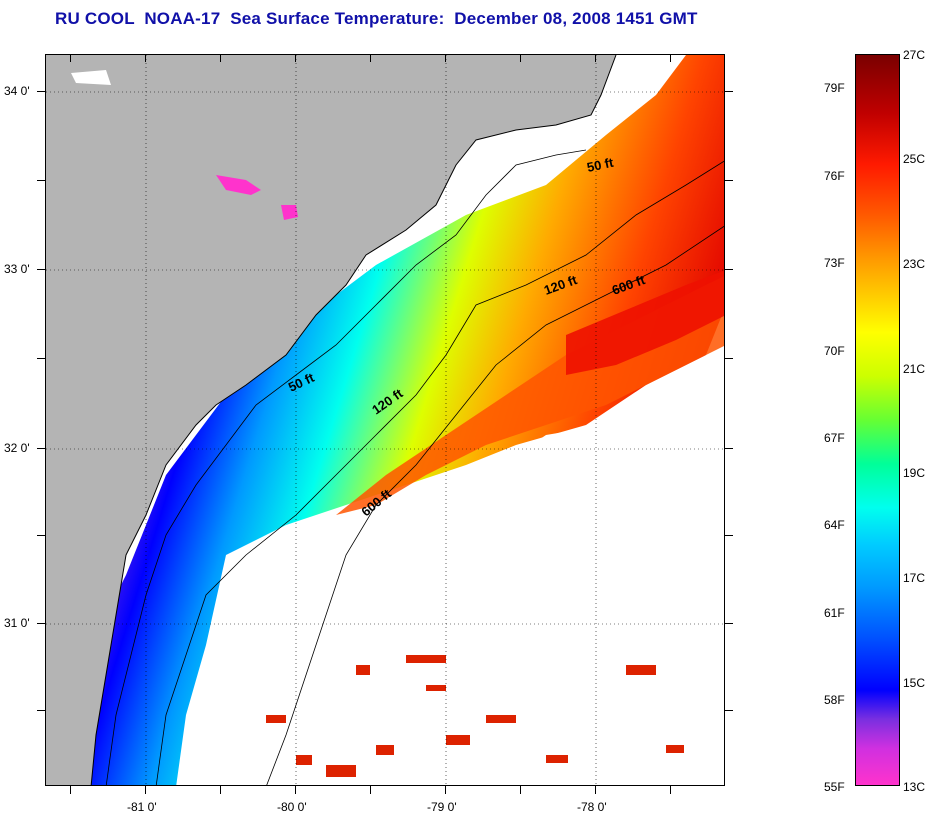  What do you see at coordinates (17, 448) in the screenshot?
I see `lat-label-32: 32 0'` at bounding box center [17, 448].